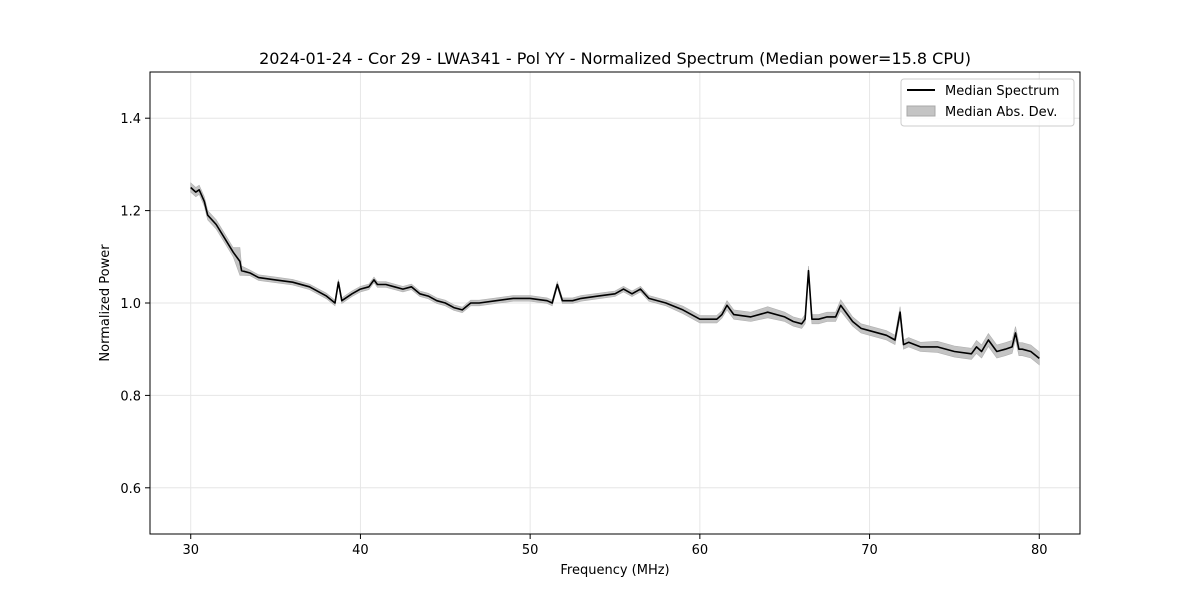 The image size is (1200, 600). I want to click on y-tick-label: 0.6, so click(130, 489).